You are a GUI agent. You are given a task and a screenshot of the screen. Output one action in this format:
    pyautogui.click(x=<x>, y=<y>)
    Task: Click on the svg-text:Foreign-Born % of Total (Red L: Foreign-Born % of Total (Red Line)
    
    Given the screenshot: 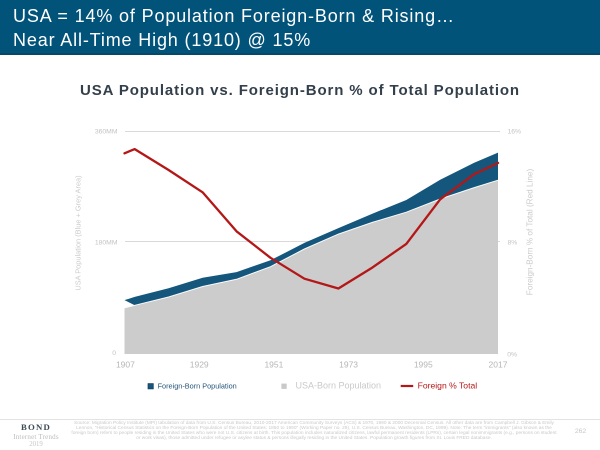 What is the action you would take?
    pyautogui.click(x=530, y=232)
    